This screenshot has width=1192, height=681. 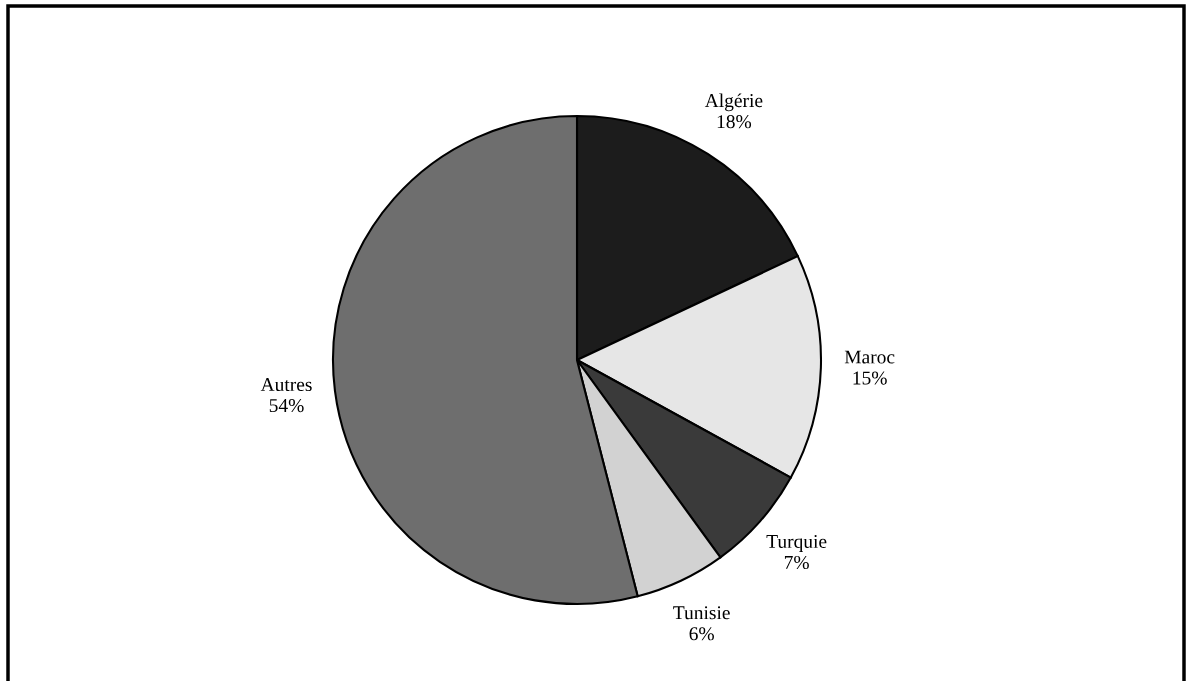 What do you see at coordinates (701, 613) in the screenshot?
I see `slice-label: Tunisie` at bounding box center [701, 613].